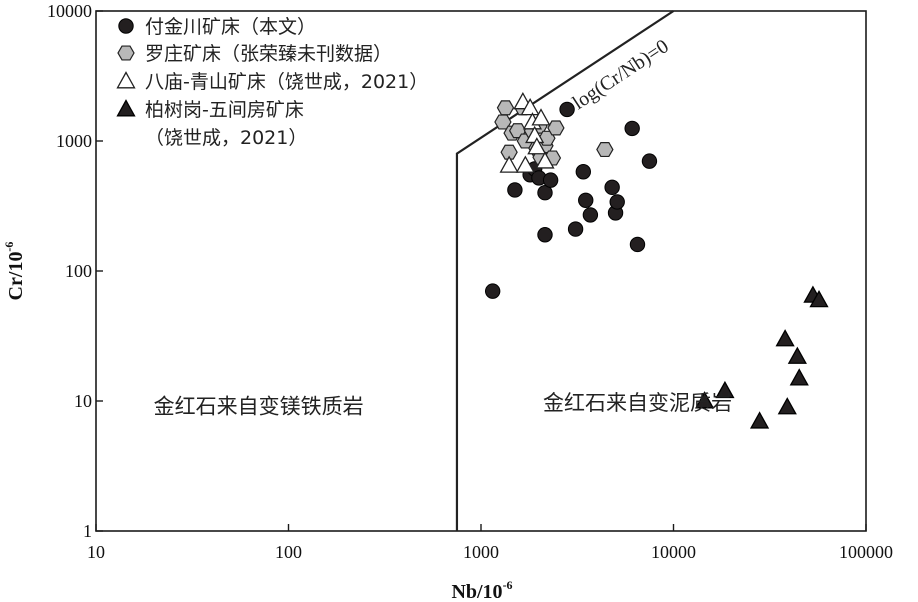 This screenshot has width=918, height=602. I want to click on x-tick-label: 100000, so click(866, 552).